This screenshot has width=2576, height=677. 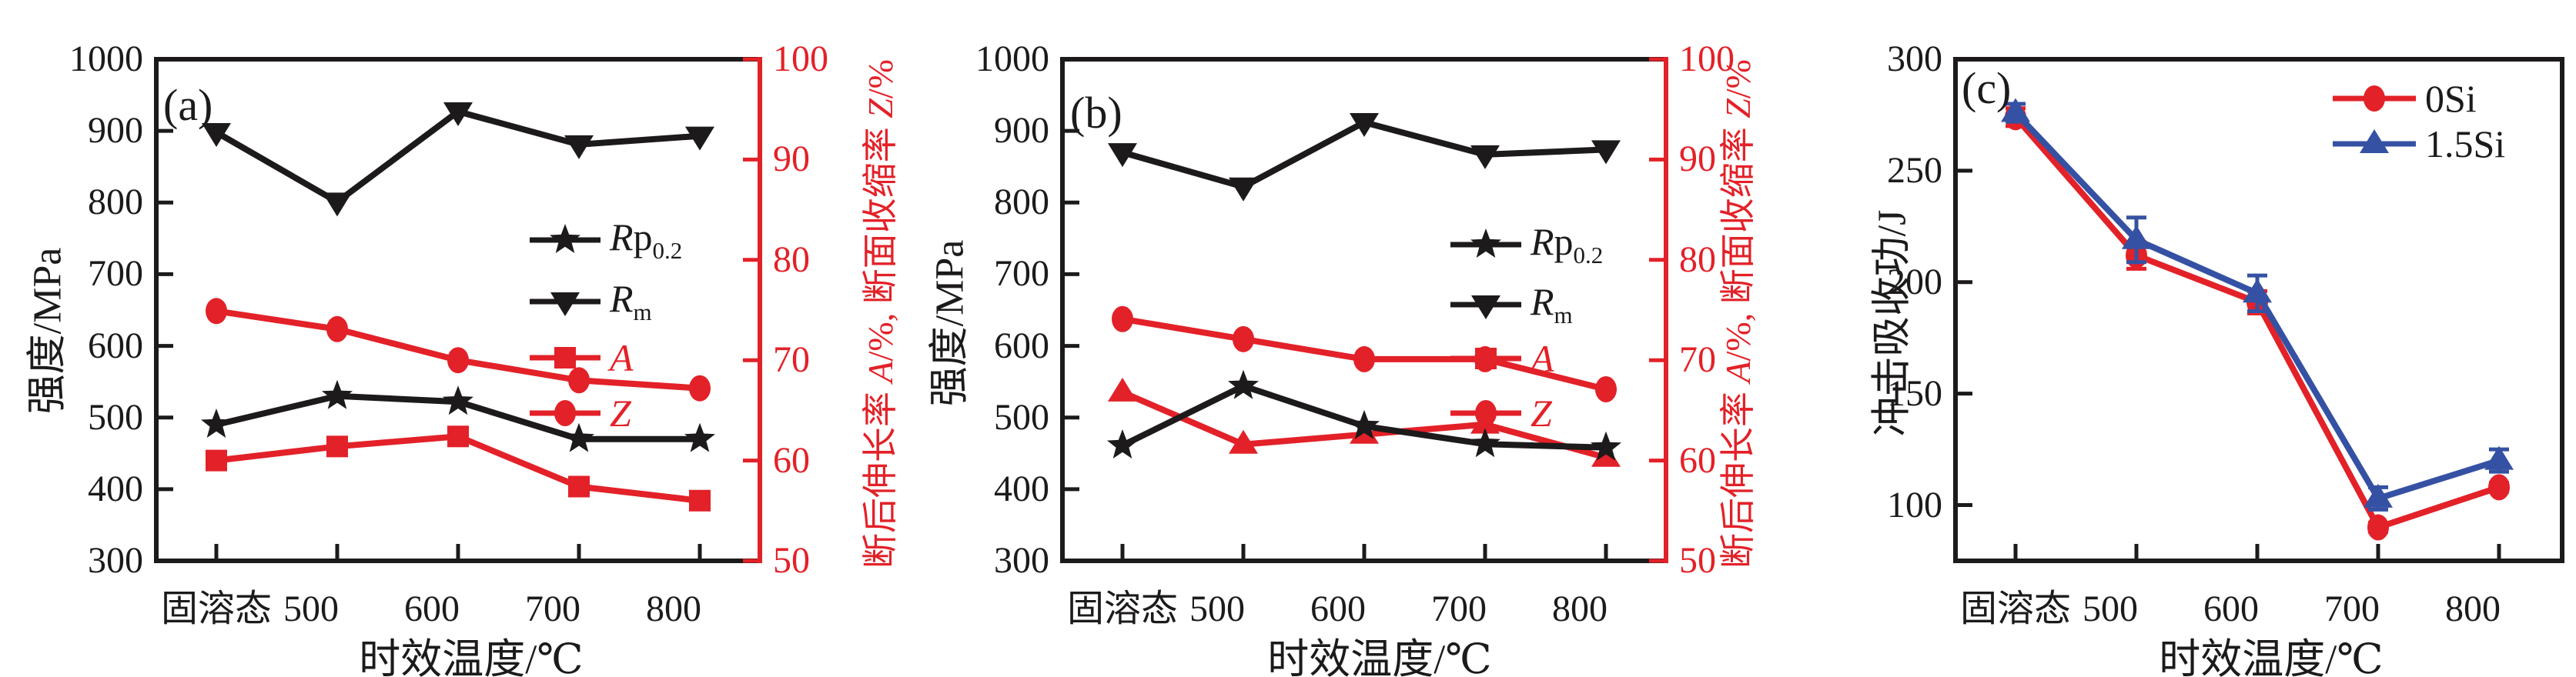 I want to click on legend-item-rp02: Rp0.2, so click(x=647, y=239).